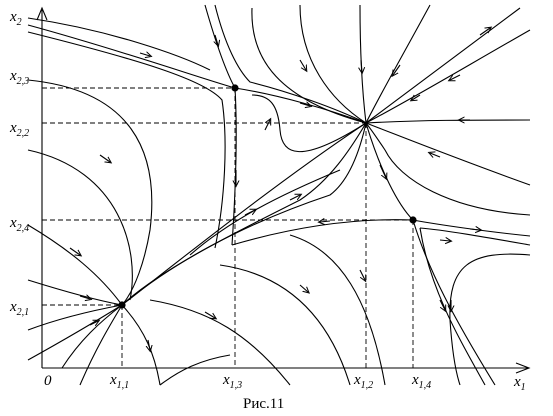 The image size is (553, 416). What do you see at coordinates (42, 13) in the screenshot?
I see `y-axis-arrow-icon` at bounding box center [42, 13].